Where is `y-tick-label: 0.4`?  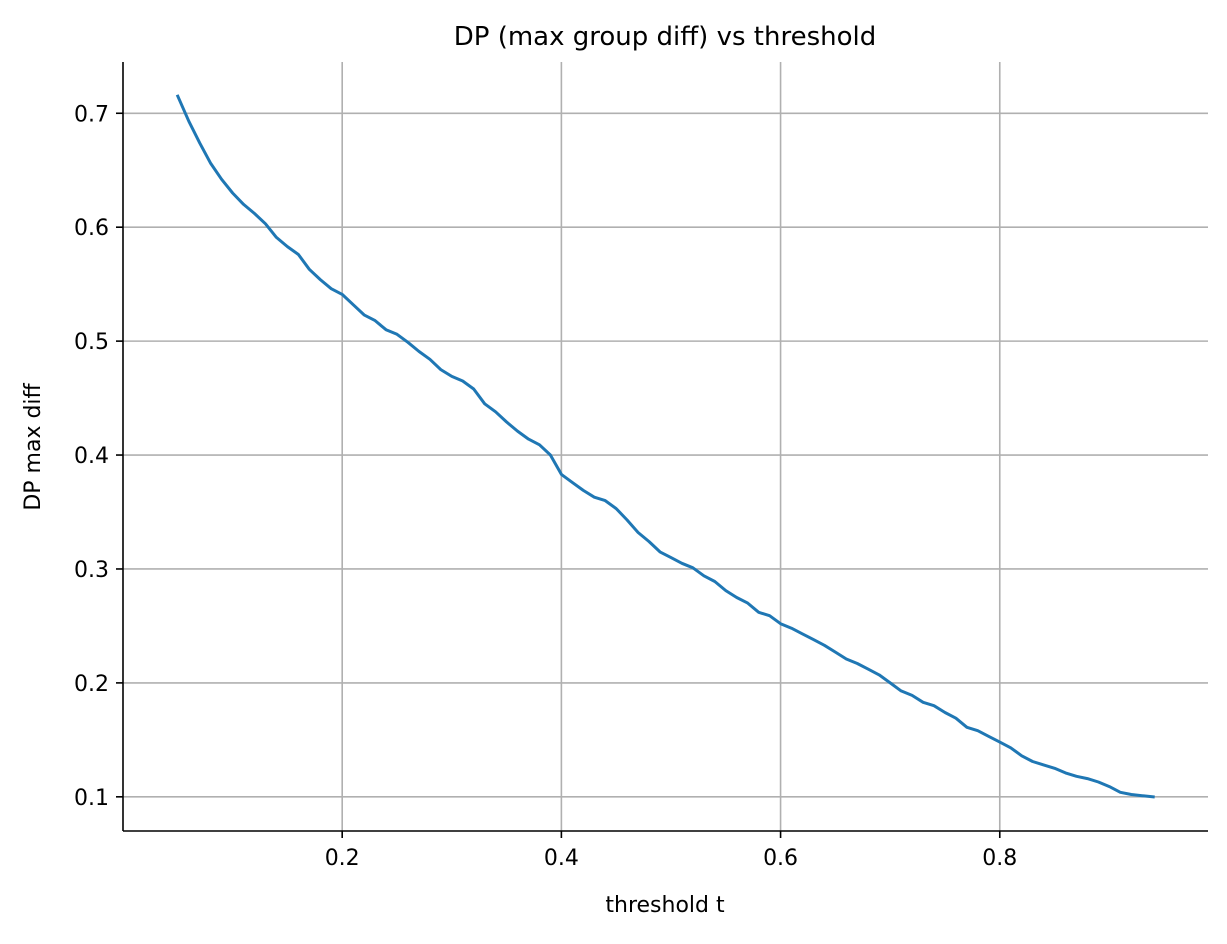
y-tick-label: 0.4 is located at coordinates (91, 456).